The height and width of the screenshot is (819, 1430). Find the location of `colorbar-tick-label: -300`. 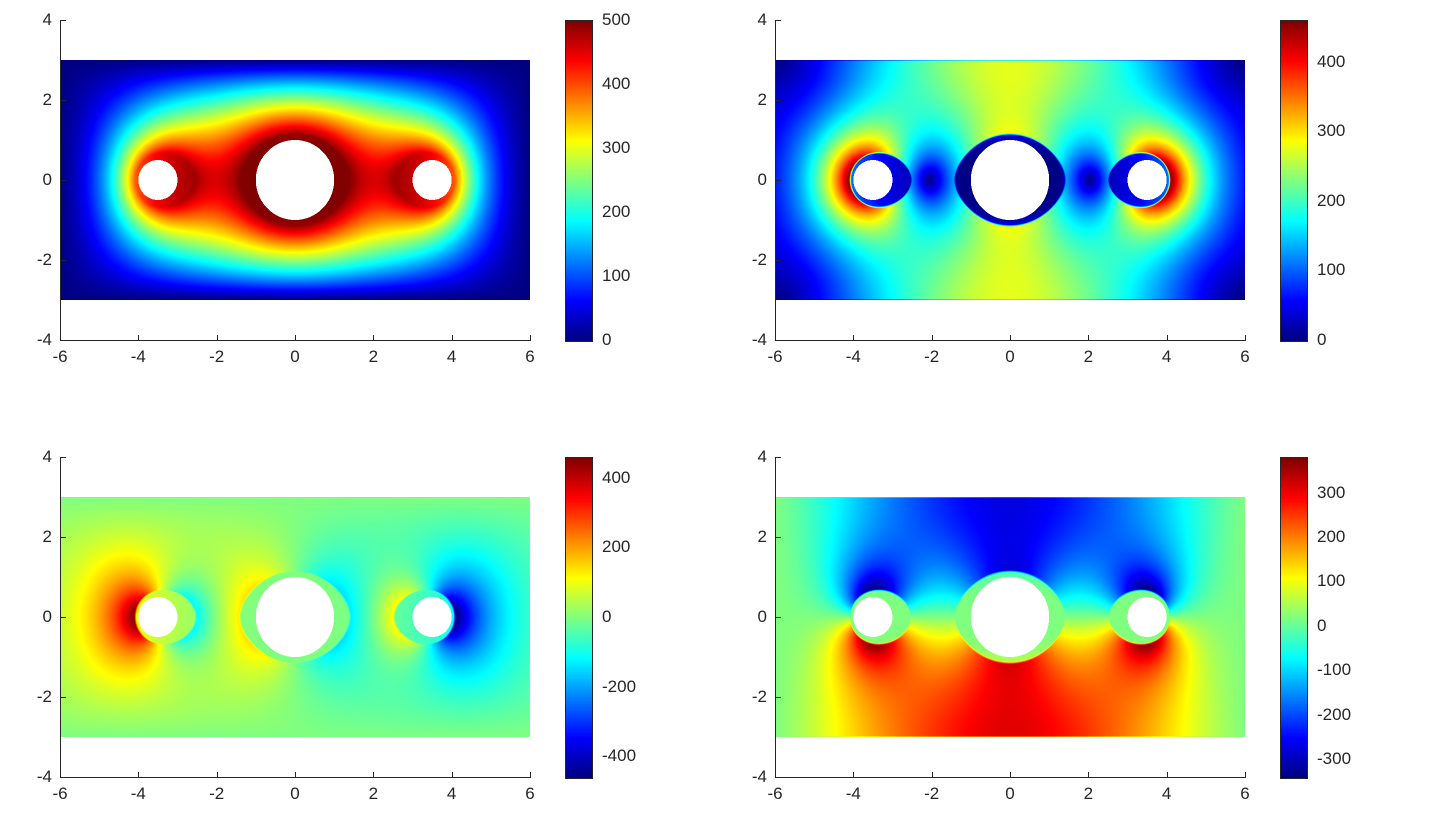

colorbar-tick-label: -300 is located at coordinates (1334, 759).